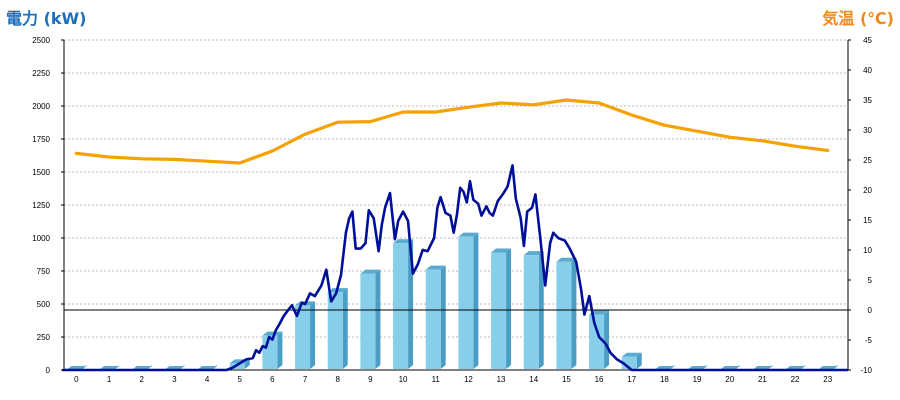 The height and width of the screenshot is (400, 900). What do you see at coordinates (867, 130) in the screenshot?
I see `y-right-tick-label: 30` at bounding box center [867, 130].